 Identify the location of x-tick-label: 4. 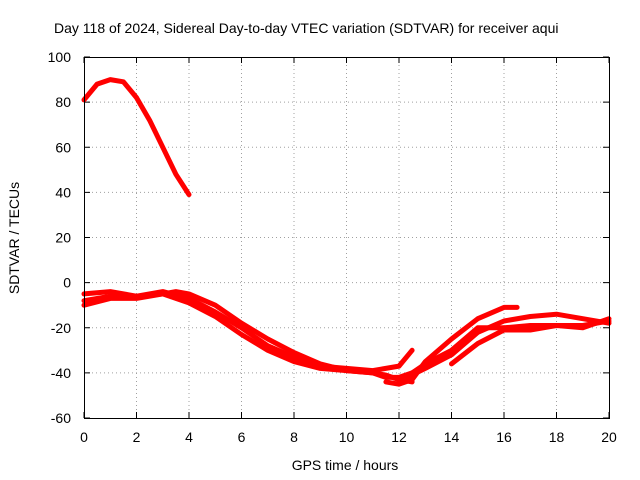
(189, 437).